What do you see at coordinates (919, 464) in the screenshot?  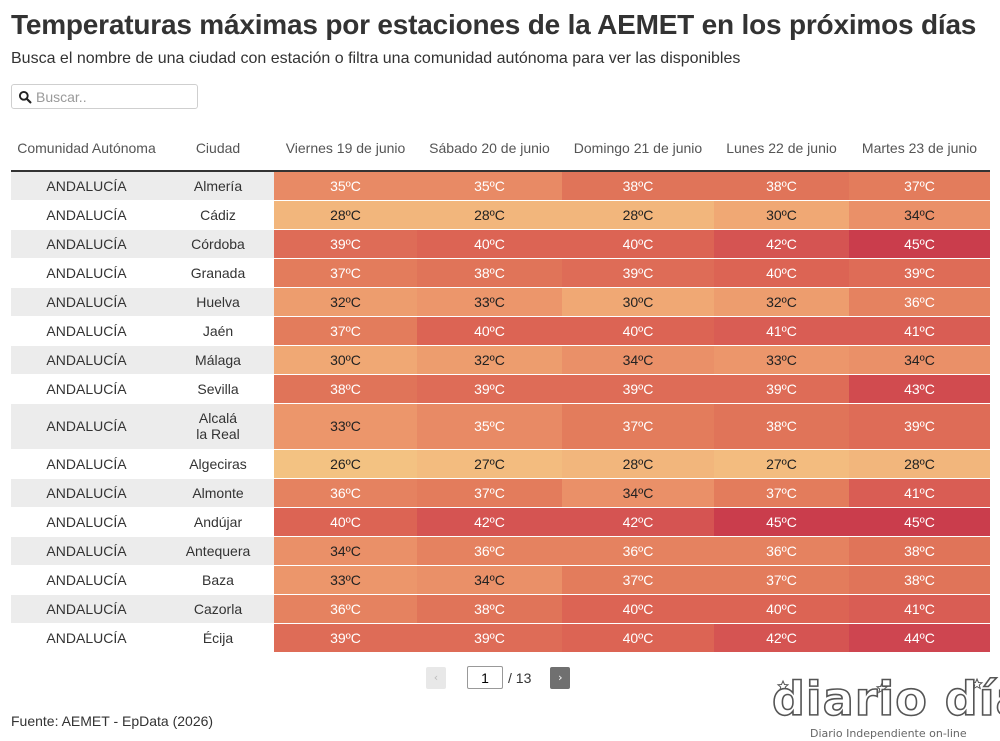 I see `cell-temperature-day-5: 28ºC` at bounding box center [919, 464].